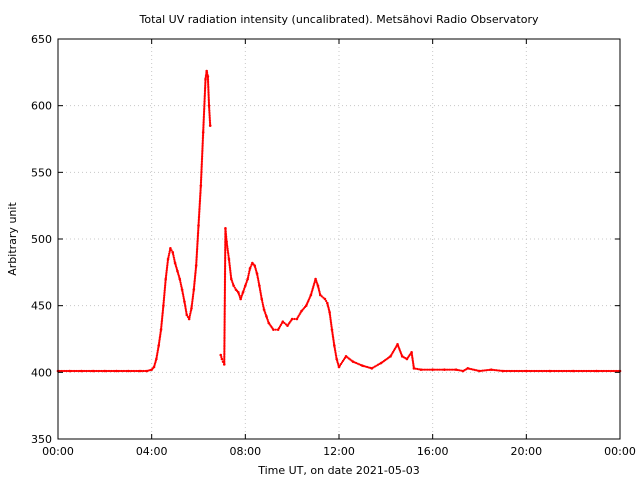  What do you see at coordinates (433, 451) in the screenshot?
I see `x-tick-label: 16:00` at bounding box center [433, 451].